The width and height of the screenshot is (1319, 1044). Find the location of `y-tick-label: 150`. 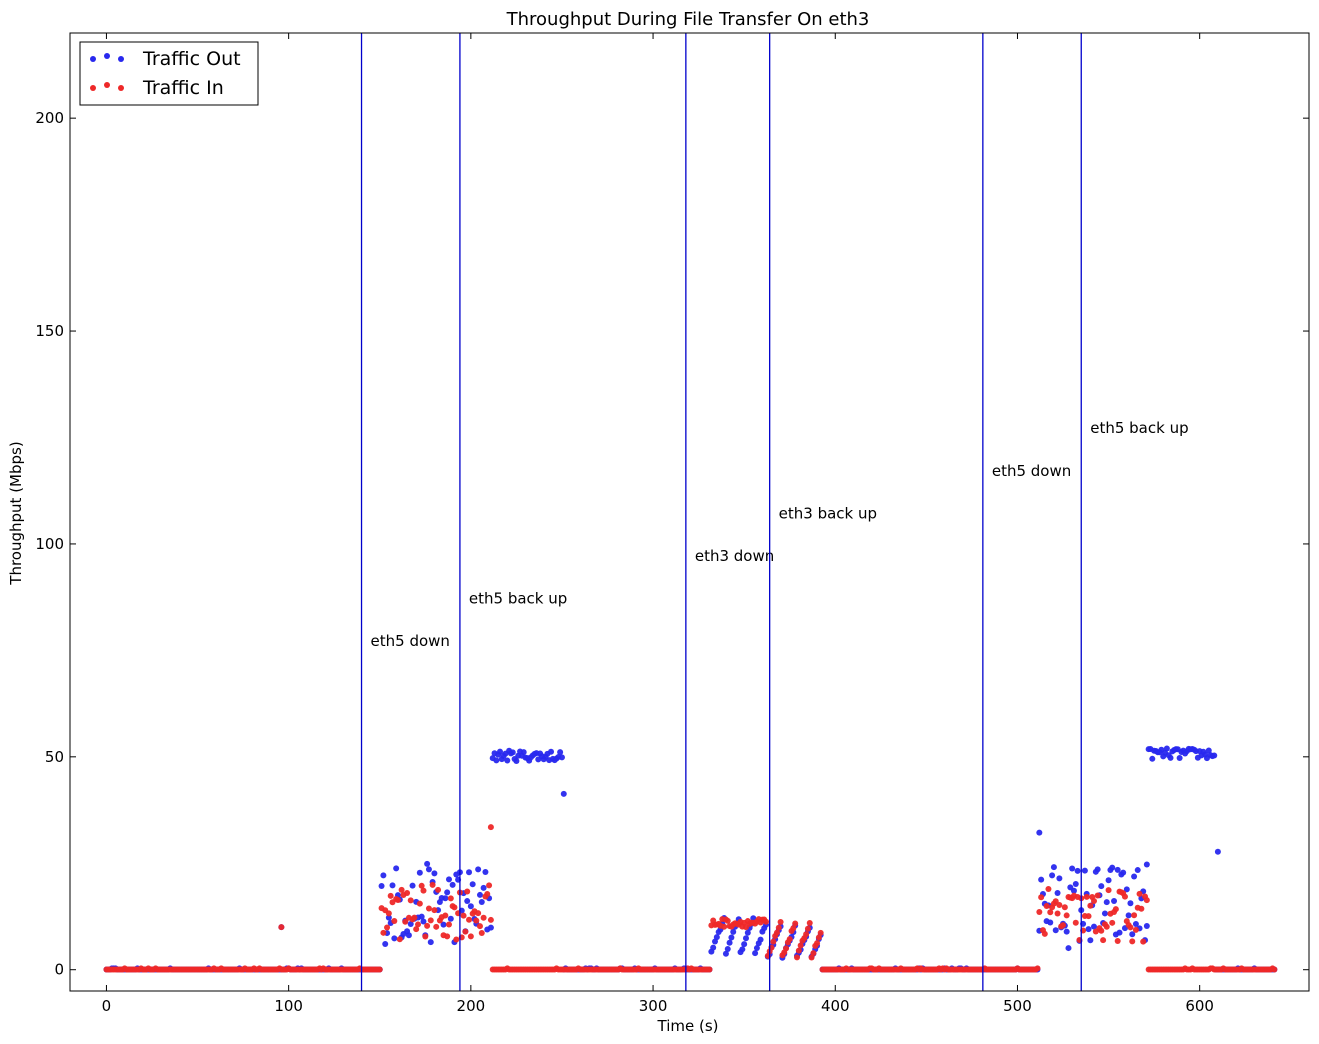

y-tick-label: 150 is located at coordinates (49, 331).